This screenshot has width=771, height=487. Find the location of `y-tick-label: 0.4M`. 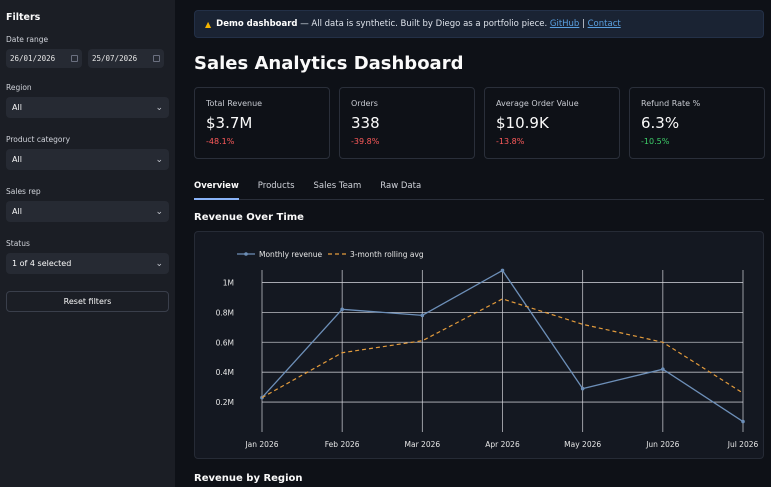

y-tick-label: 0.4M is located at coordinates (225, 372).